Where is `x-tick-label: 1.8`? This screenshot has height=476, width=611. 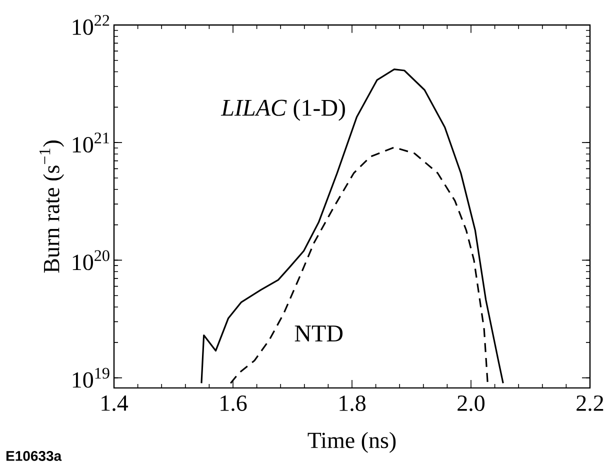 x-tick-label: 1.8 is located at coordinates (353, 403).